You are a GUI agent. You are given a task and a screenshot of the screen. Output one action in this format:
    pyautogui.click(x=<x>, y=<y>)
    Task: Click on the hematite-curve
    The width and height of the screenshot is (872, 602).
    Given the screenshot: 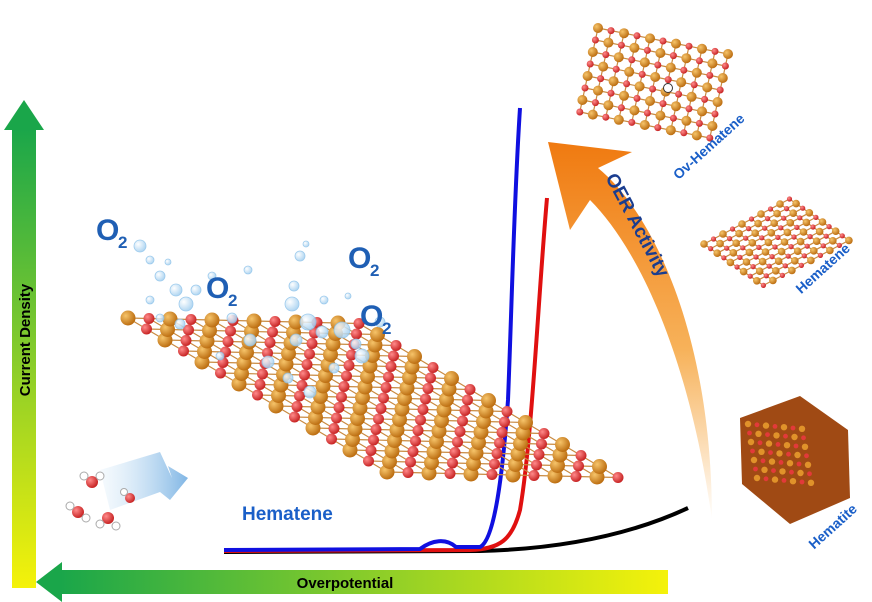 What is the action you would take?
    pyautogui.click(x=456, y=530)
    